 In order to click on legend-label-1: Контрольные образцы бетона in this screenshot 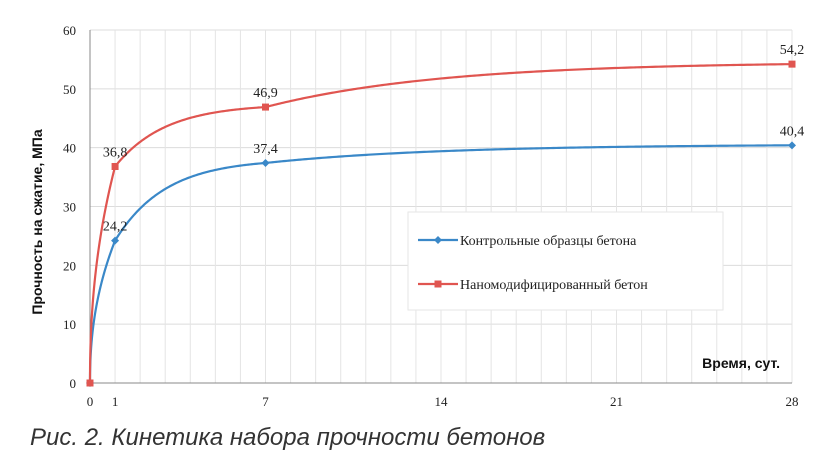, I will do `click(548, 241)`.